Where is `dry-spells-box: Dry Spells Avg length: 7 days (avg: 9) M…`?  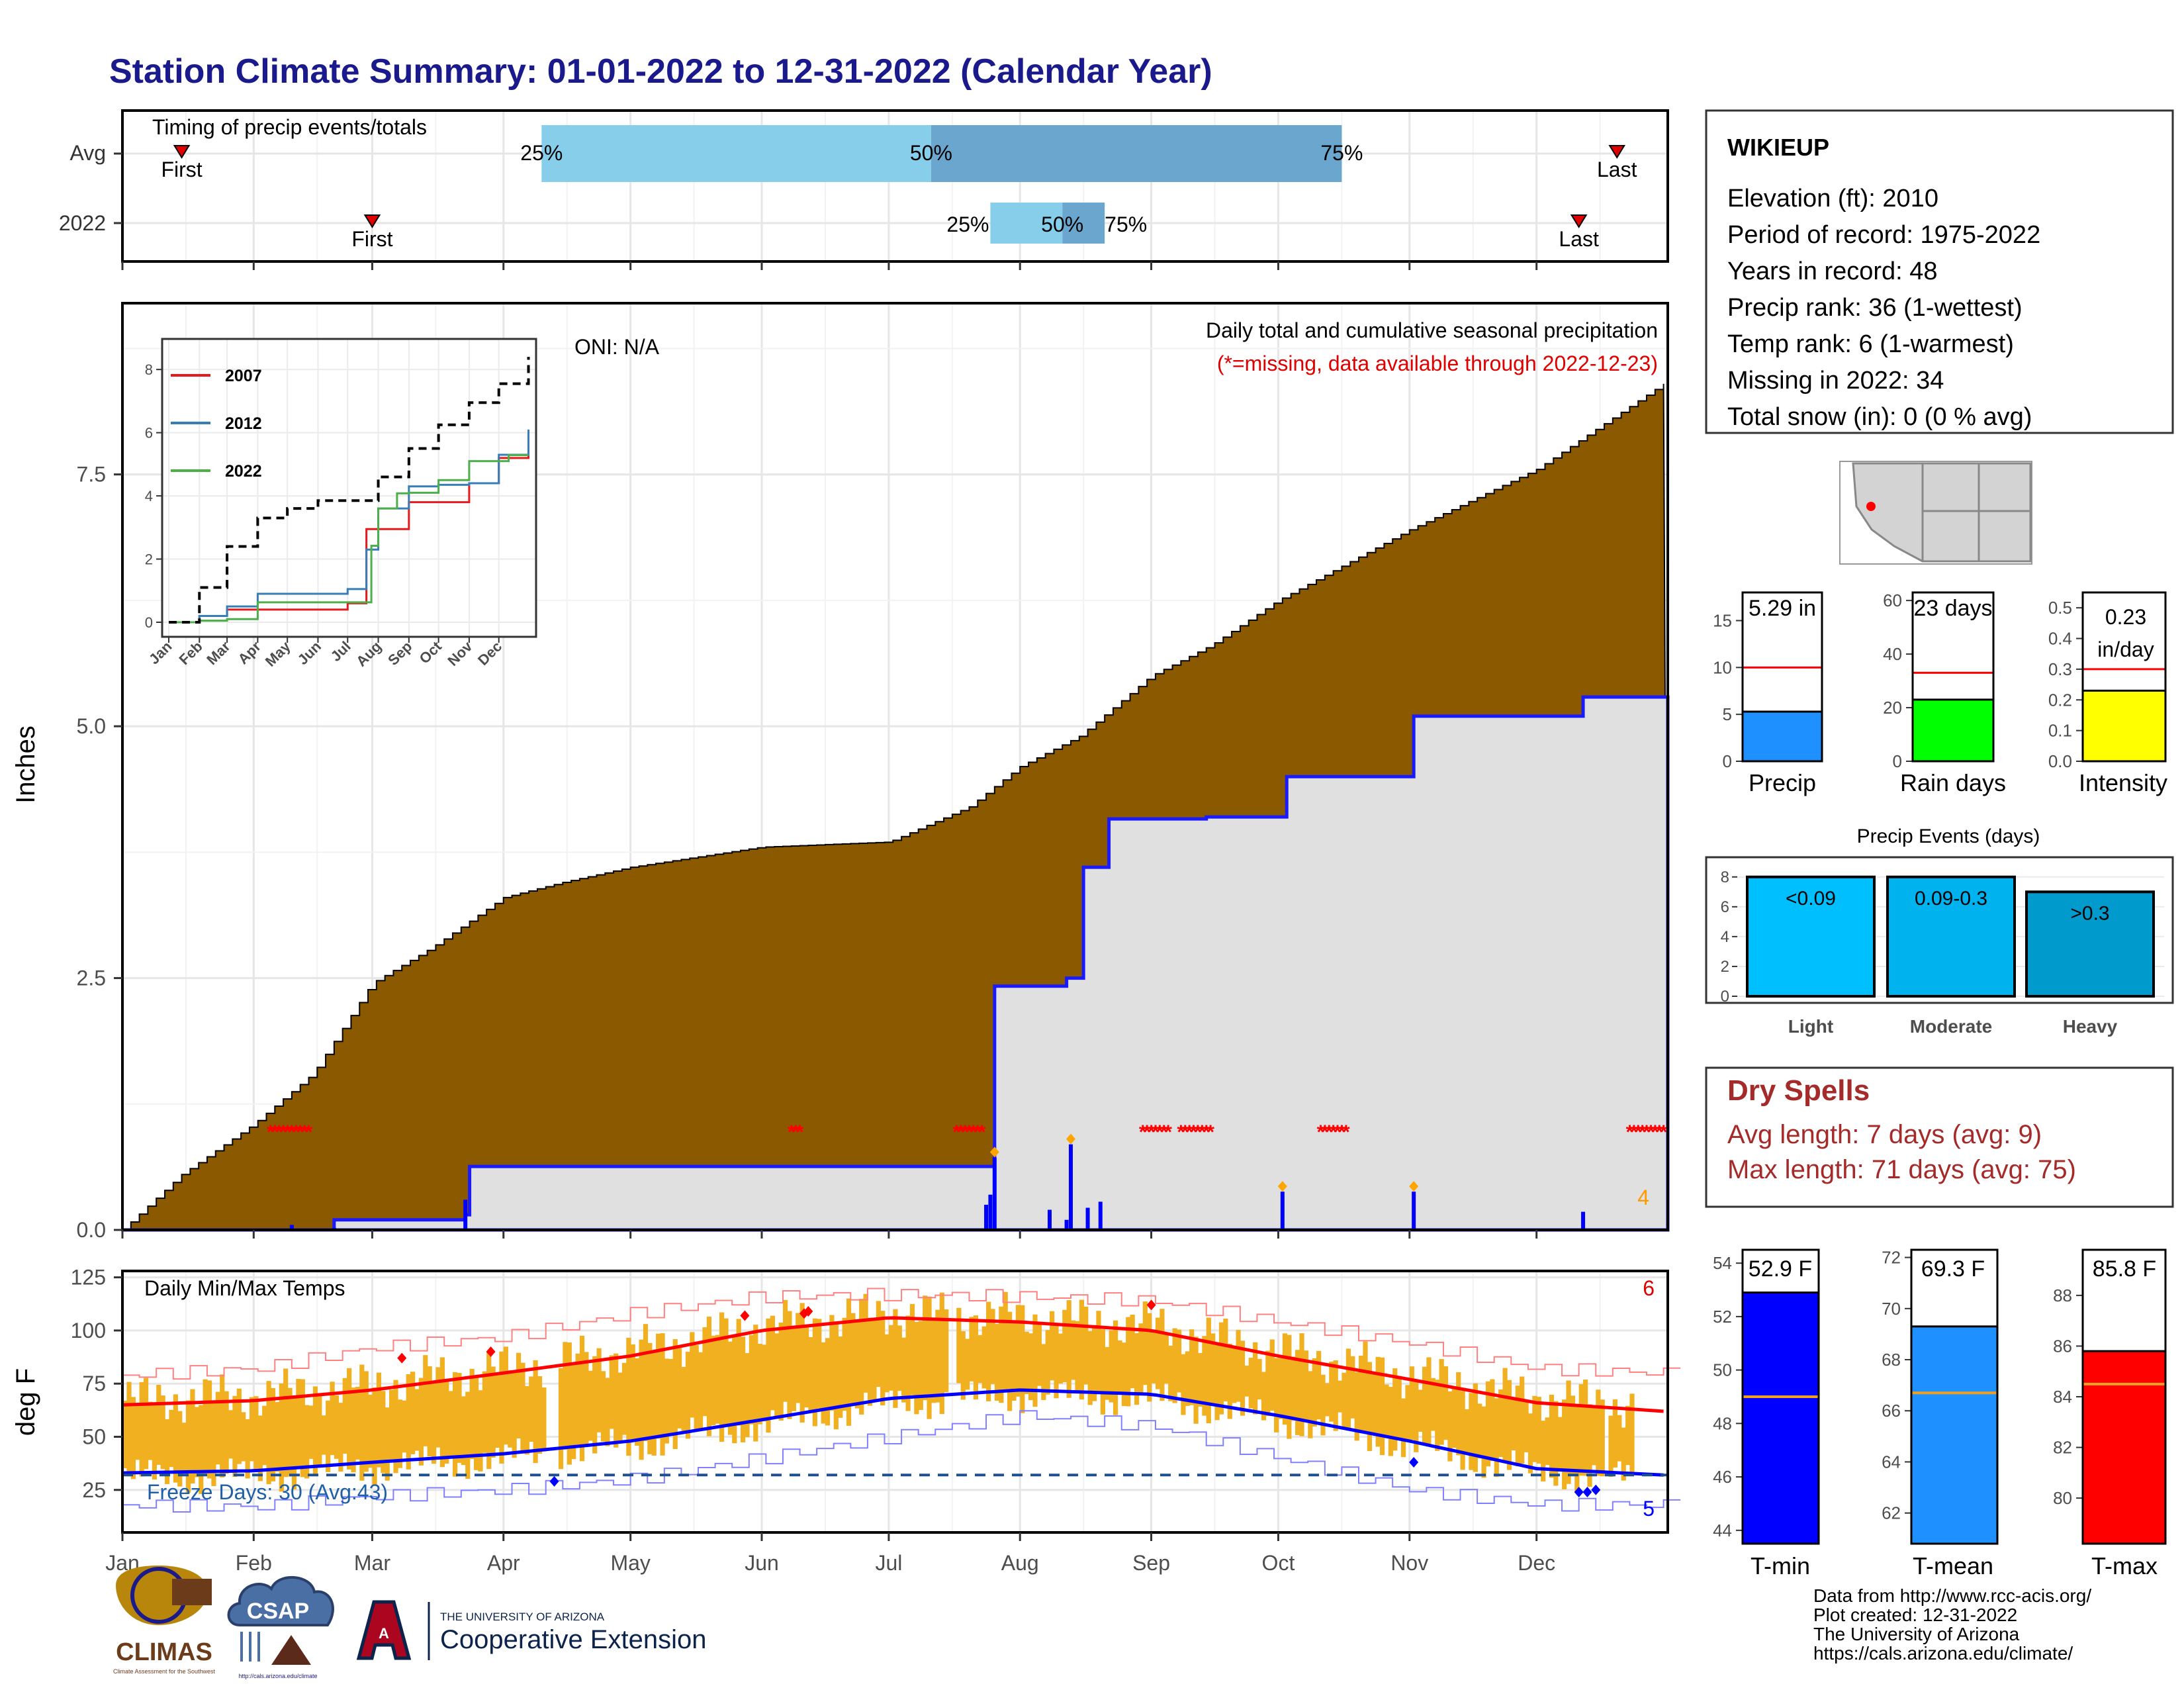
dry-spells-box: Dry Spells Avg length: 7 days (avg: 9) M… is located at coordinates (1940, 1137).